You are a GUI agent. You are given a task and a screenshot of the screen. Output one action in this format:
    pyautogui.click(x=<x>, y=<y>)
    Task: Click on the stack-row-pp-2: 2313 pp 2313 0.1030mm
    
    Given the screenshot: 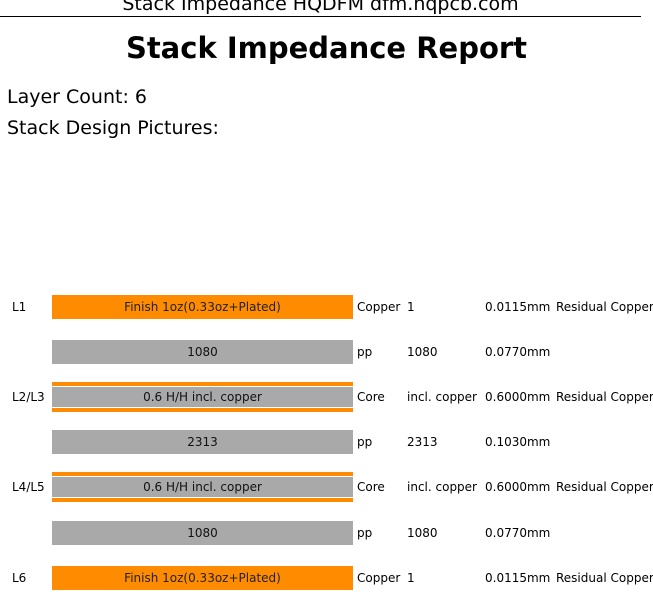 What is the action you would take?
    pyautogui.click(x=326, y=442)
    